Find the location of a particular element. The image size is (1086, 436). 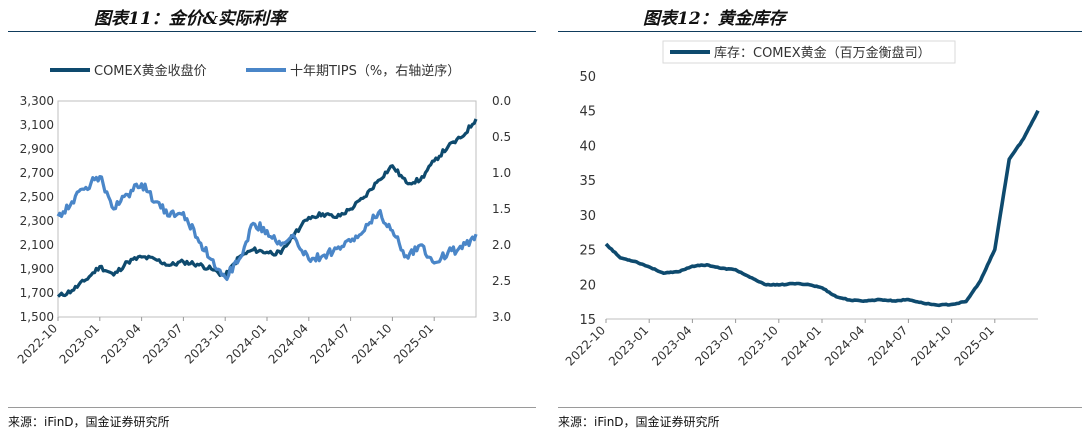

left-y-tick-label: 1,500 is located at coordinates (37, 317).